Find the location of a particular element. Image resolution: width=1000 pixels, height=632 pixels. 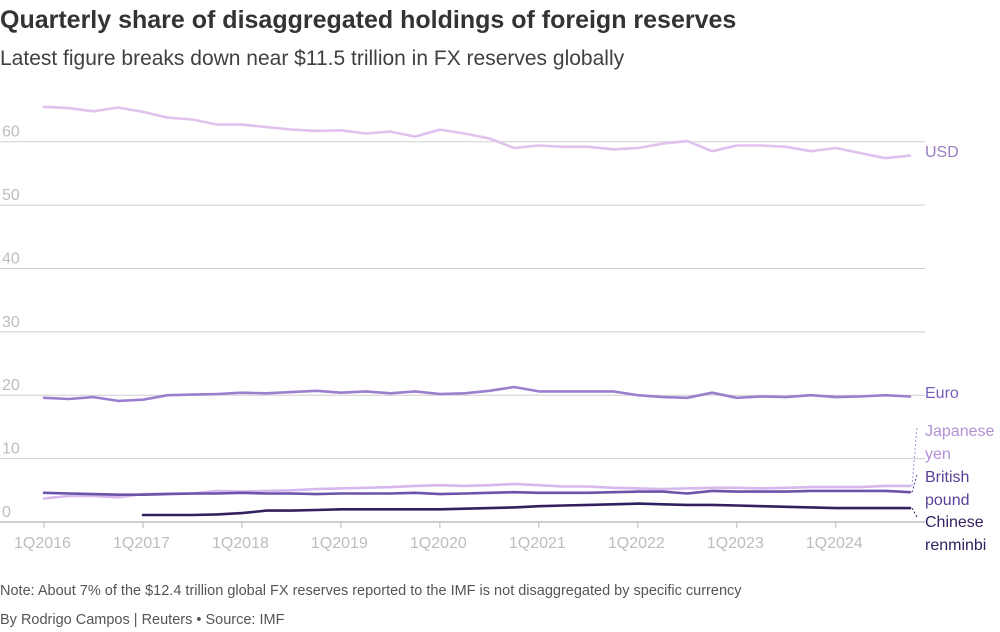

series-label-japanese-yen: yen is located at coordinates (938, 454).